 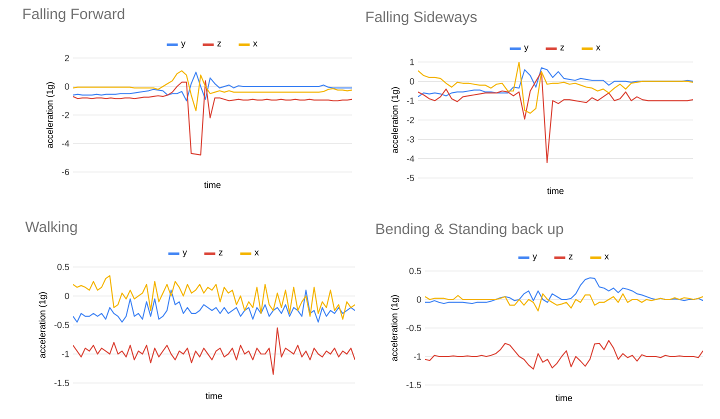 What do you see at coordinates (410, 139) in the screenshot?
I see `y-tick-label: -3` at bounding box center [410, 139].